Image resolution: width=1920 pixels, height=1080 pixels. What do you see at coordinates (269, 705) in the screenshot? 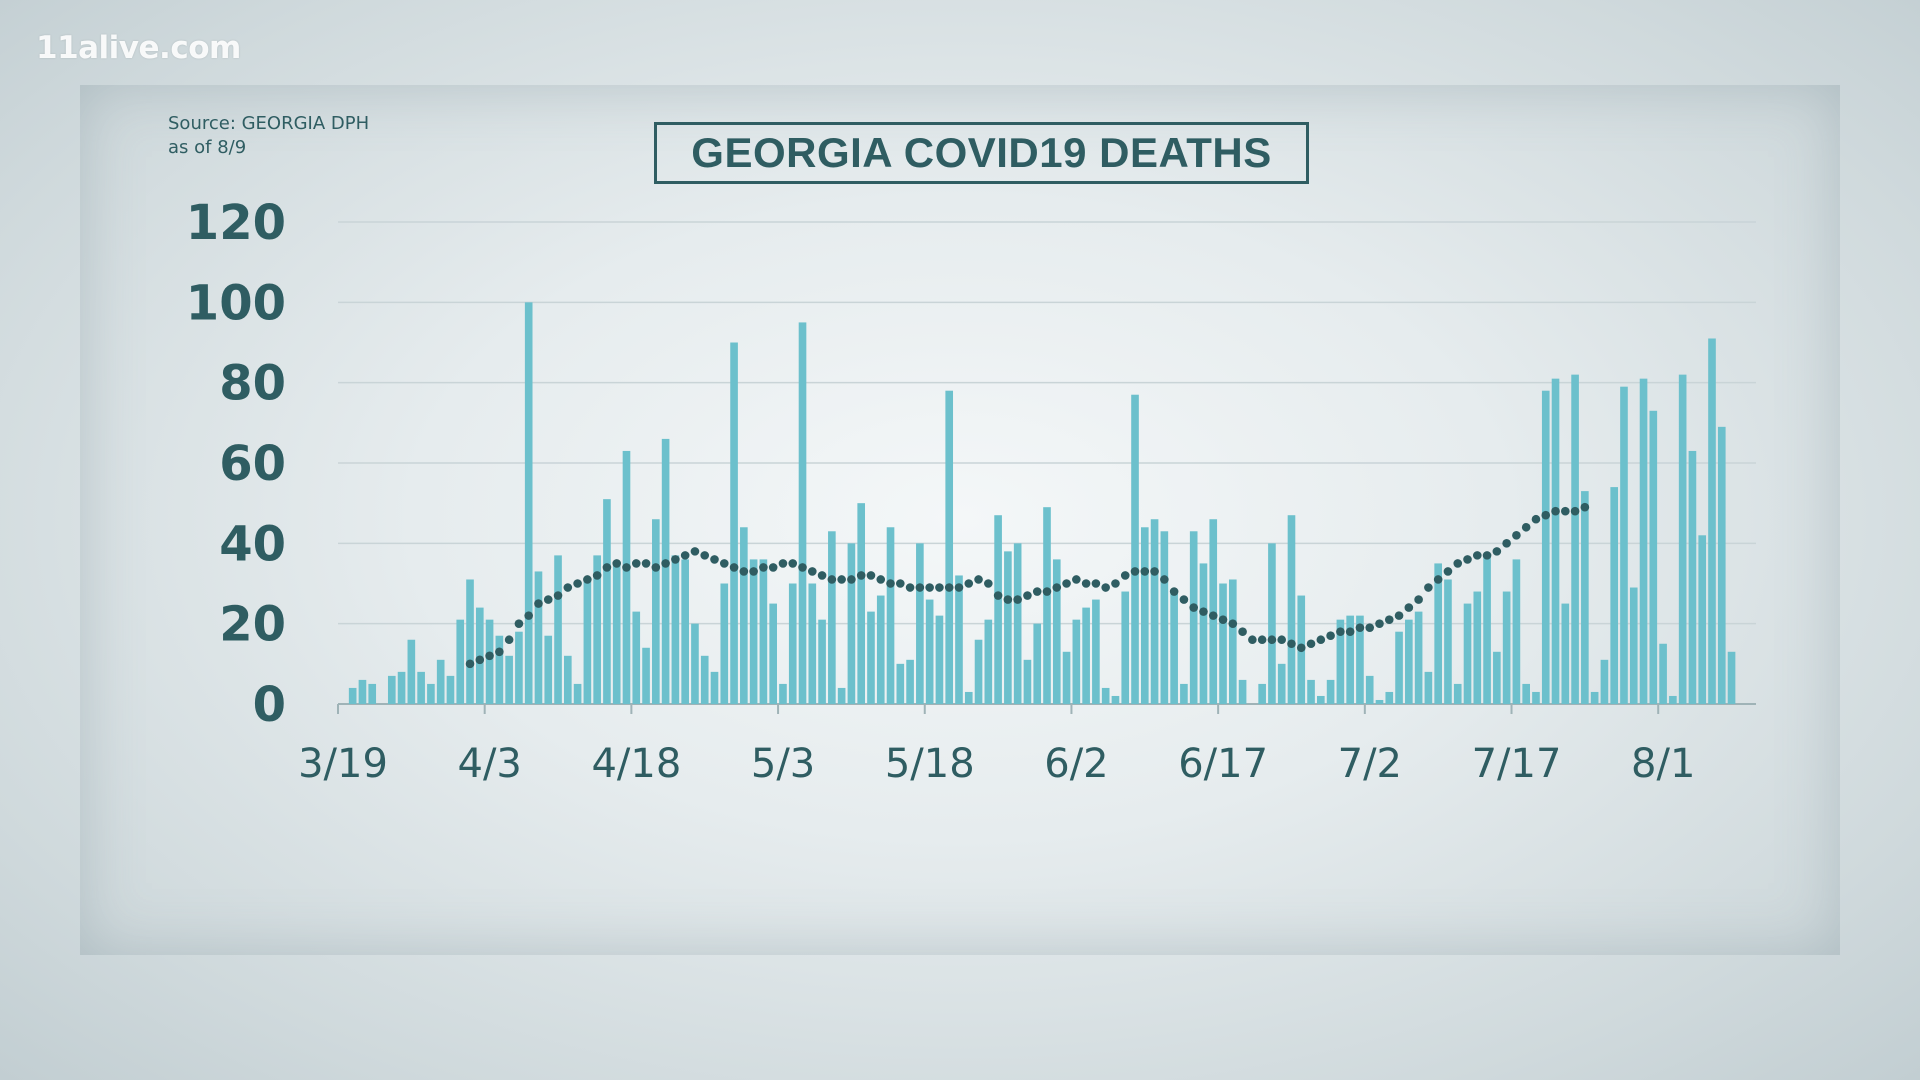
I see `y-tick-label: 0` at bounding box center [269, 705].